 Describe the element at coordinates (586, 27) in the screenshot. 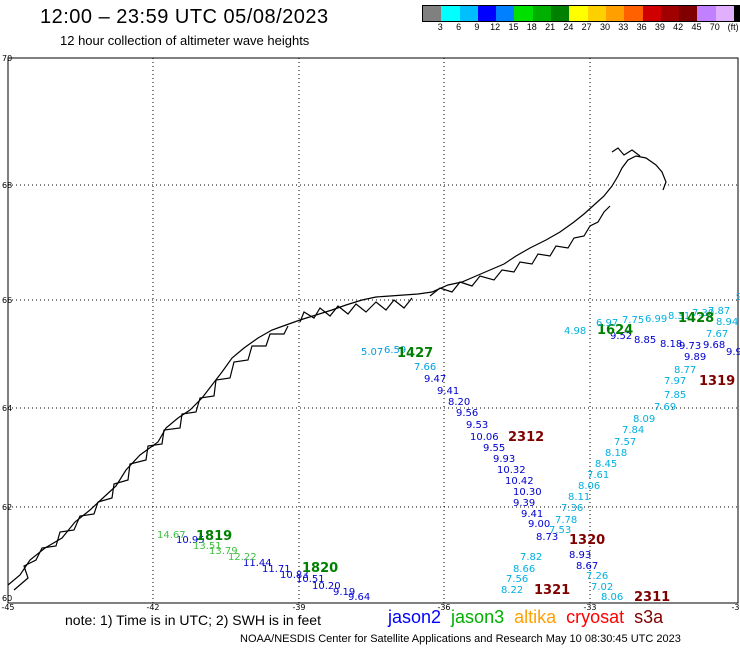

I see `colorbar-label: 27` at that location.